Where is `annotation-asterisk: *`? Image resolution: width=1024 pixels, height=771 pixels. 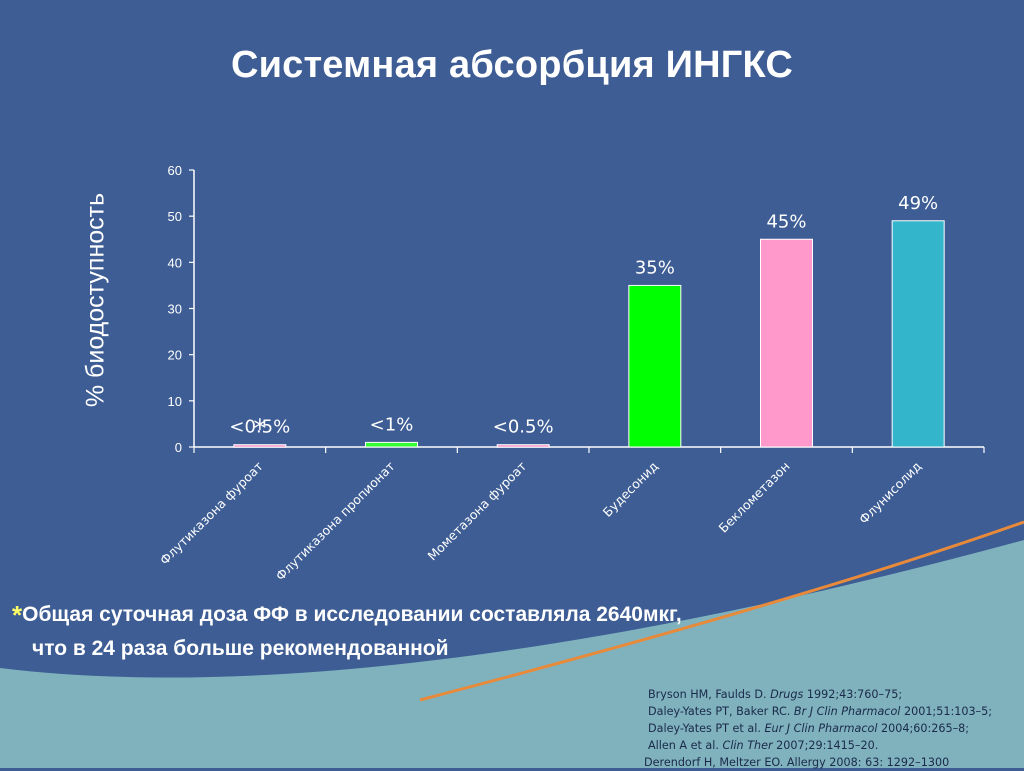 annotation-asterisk: * is located at coordinates (259, 430).